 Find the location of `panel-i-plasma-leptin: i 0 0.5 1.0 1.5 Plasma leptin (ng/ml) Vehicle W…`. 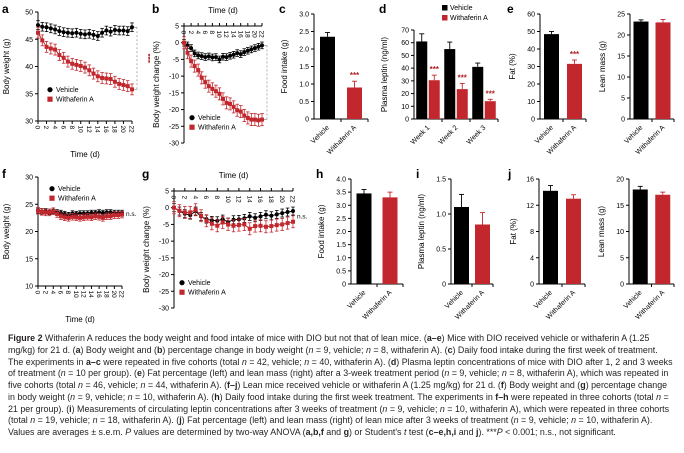

panel-i-plasma-leptin: i 0 0.5 1.0 1.5 Plasma leptin (ng/ml) Vehicle W… is located at coordinates (461, 247).